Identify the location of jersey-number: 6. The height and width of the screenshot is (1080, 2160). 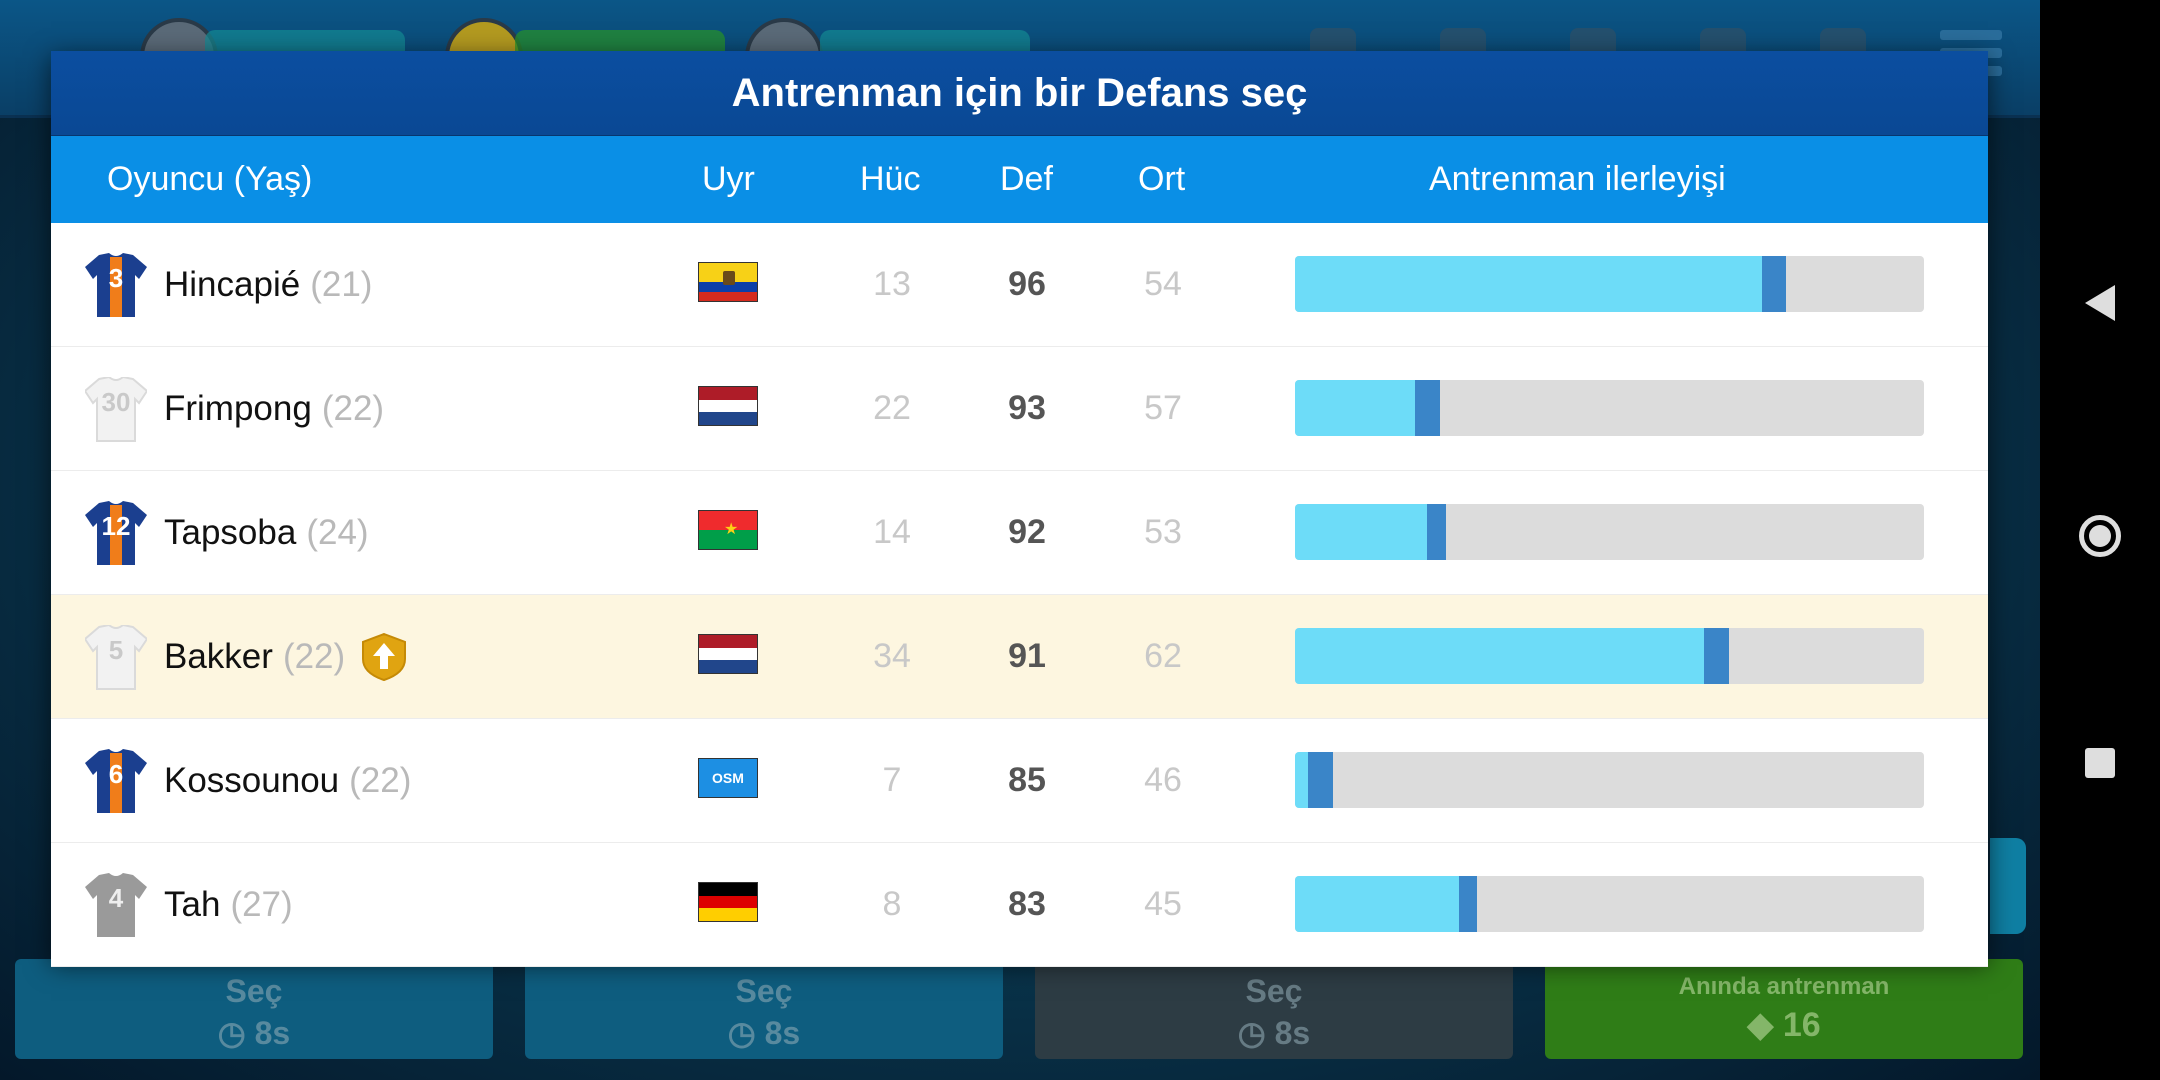
(116, 774).